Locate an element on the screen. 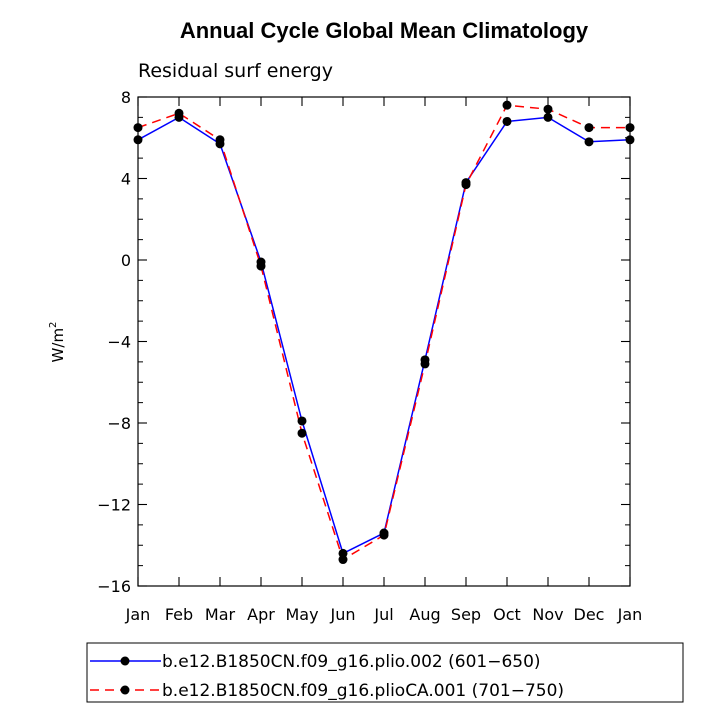 The width and height of the screenshot is (727, 728). legend-label-series-1: b.e12.B1850CN.f09_g16.plio.002 (601−650) is located at coordinates (351, 662).